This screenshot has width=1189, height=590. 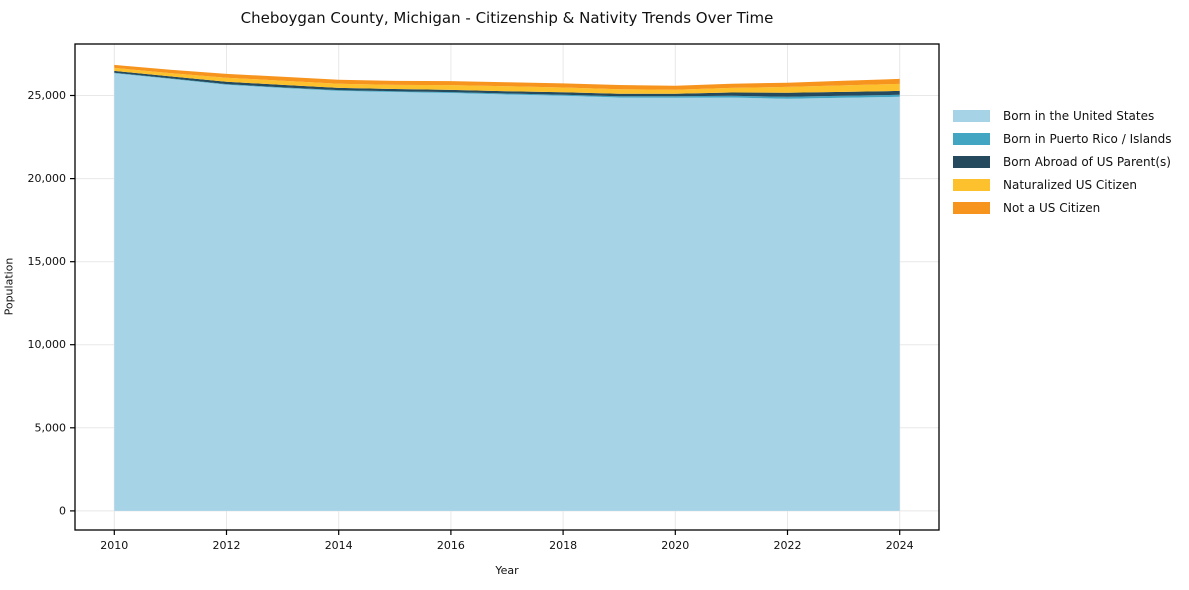 What do you see at coordinates (788, 545) in the screenshot?
I see `x-tick-label: 2022` at bounding box center [788, 545].